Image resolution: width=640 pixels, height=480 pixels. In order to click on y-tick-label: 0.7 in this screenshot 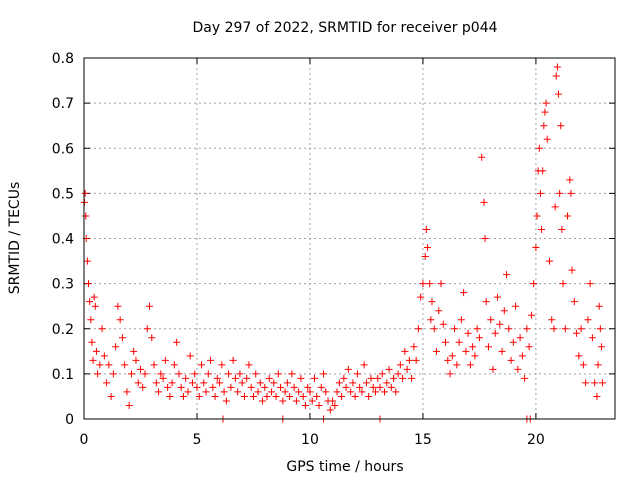, I will do `click(63, 104)`.